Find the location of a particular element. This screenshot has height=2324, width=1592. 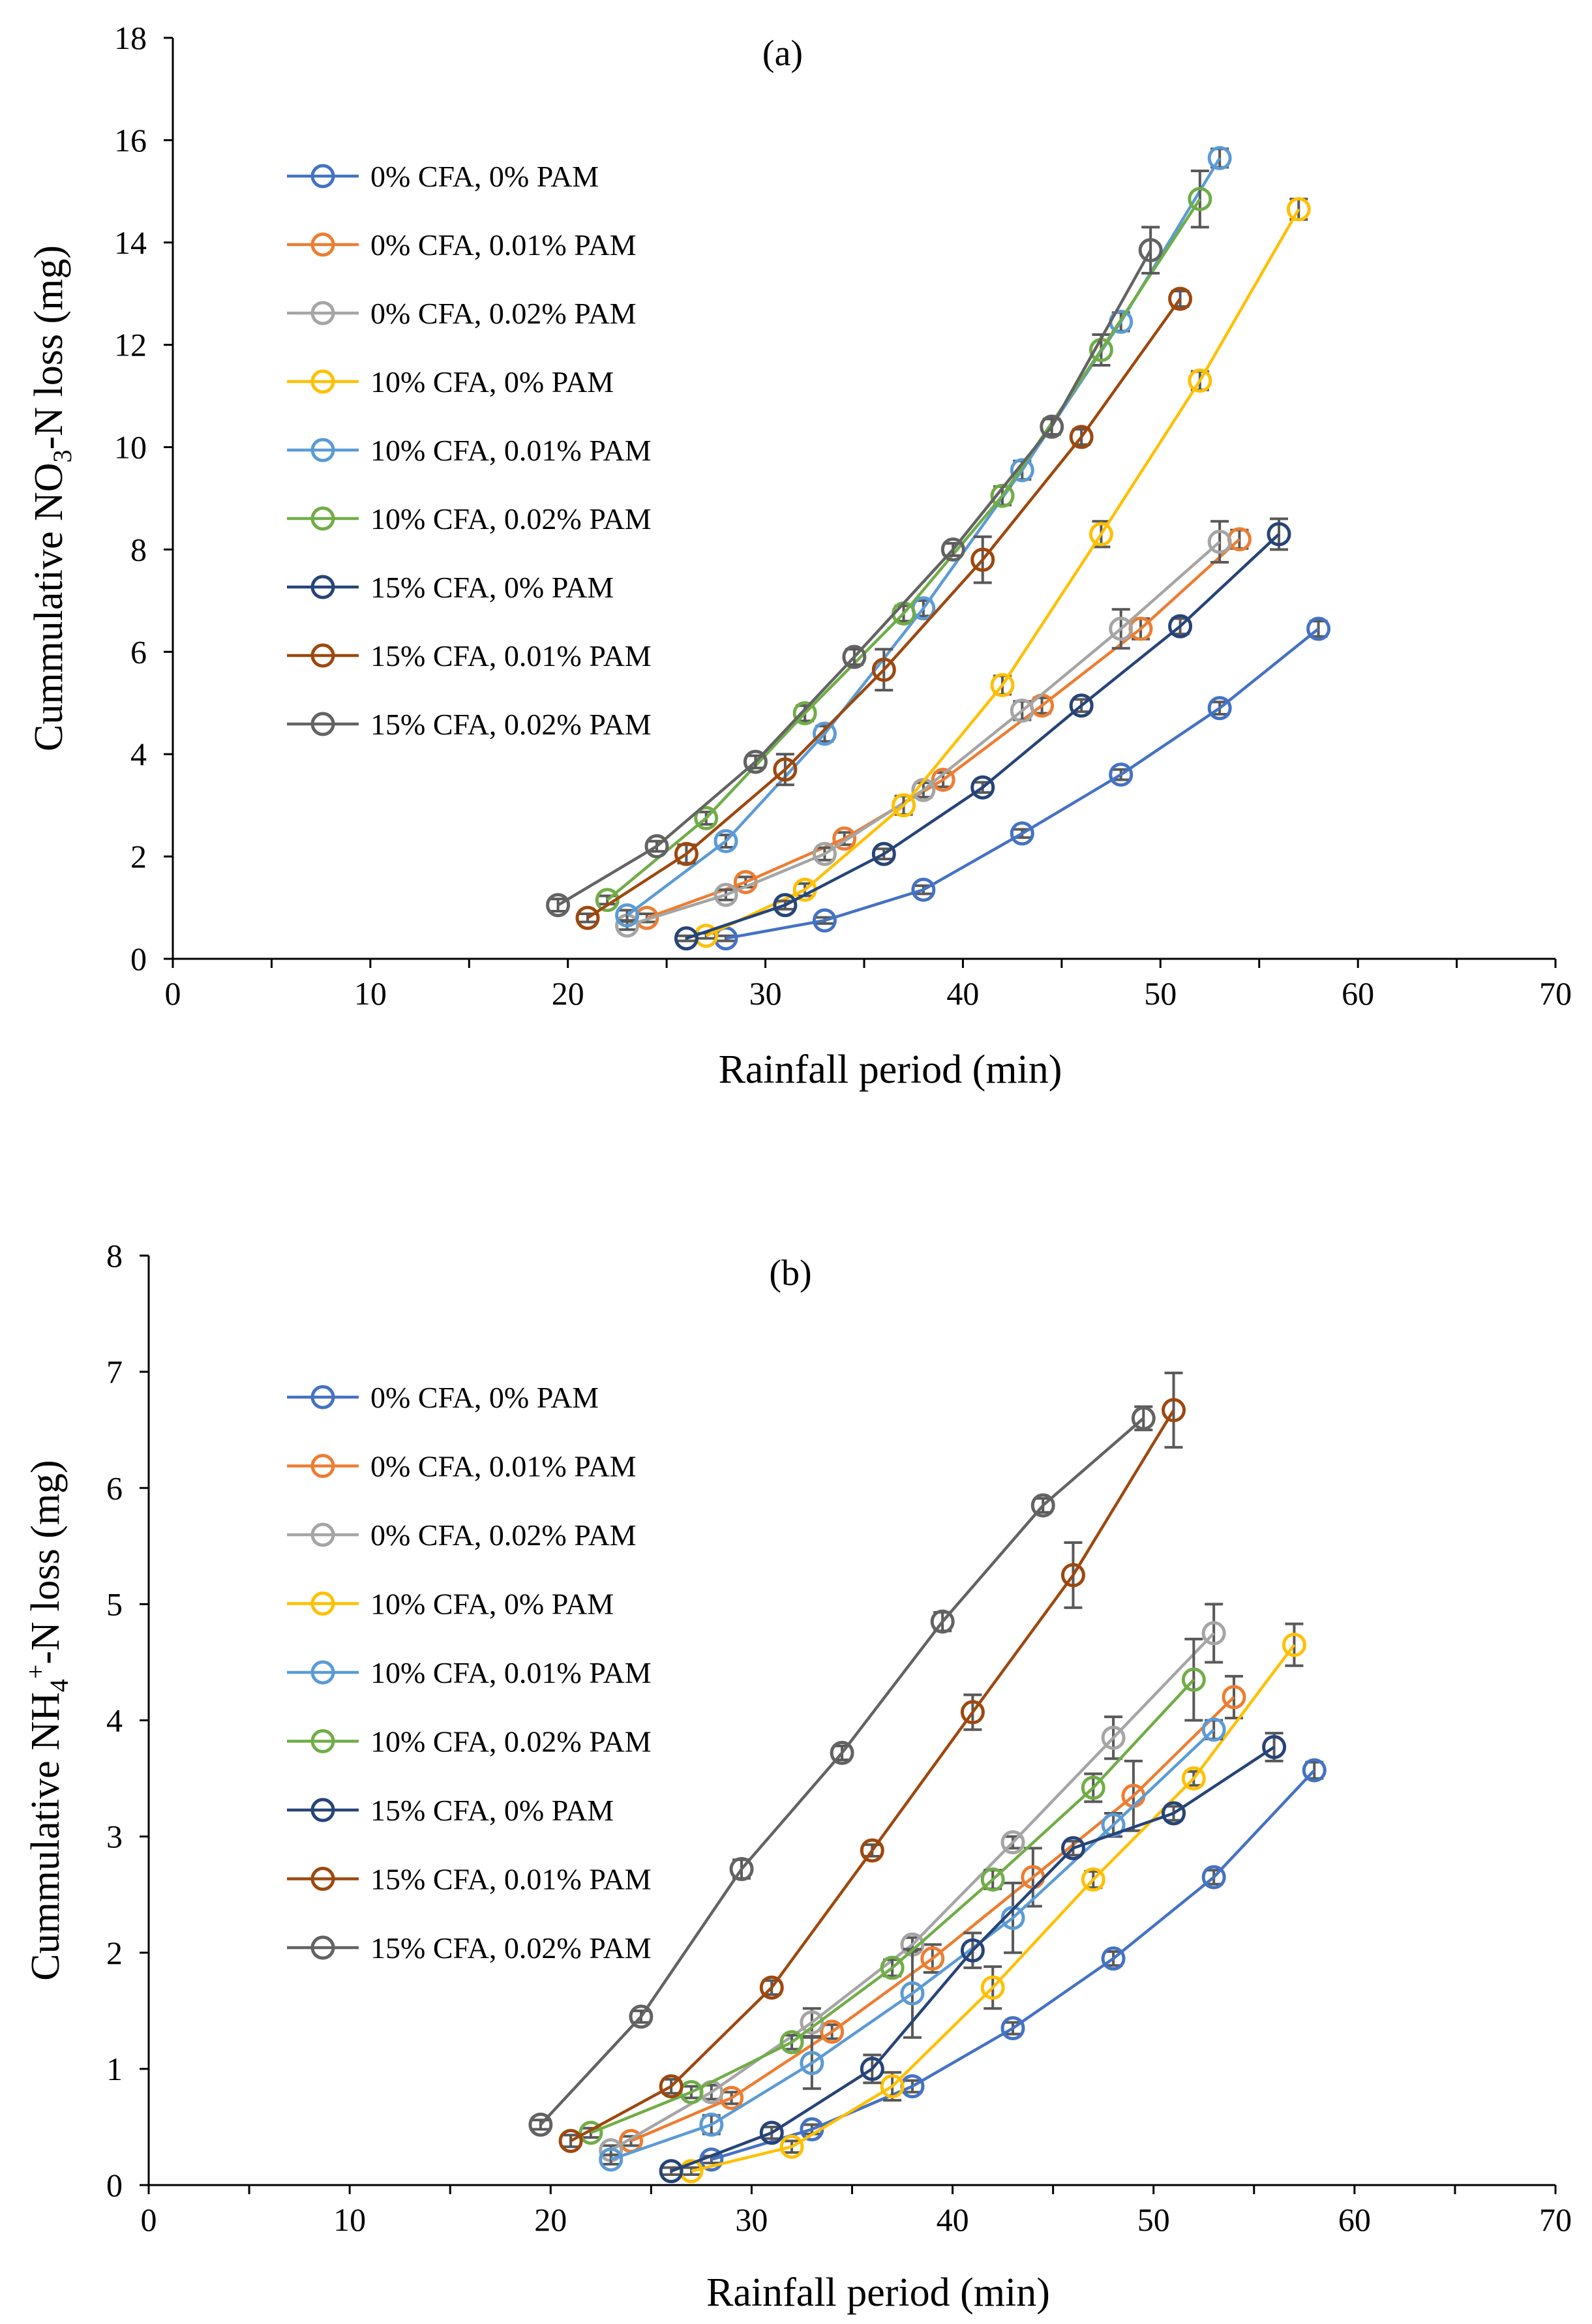

legend-label: 10% CFA, 0.01% PAM is located at coordinates (511, 451).